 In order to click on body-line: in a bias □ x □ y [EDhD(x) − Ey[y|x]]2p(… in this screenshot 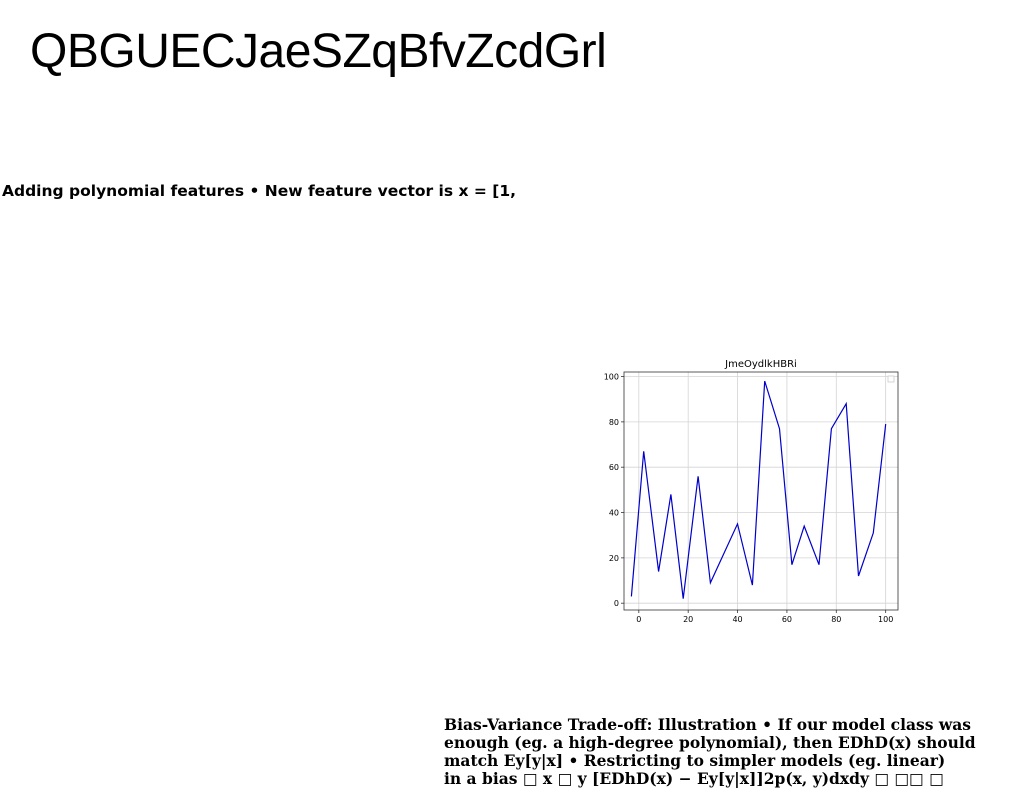, I will do `click(694, 778)`.